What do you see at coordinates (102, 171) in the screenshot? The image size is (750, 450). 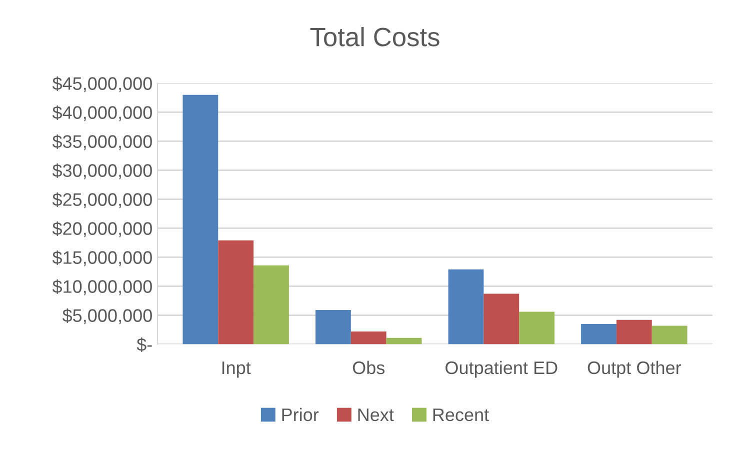 I see `y-tick-label: $30,000,000` at bounding box center [102, 171].